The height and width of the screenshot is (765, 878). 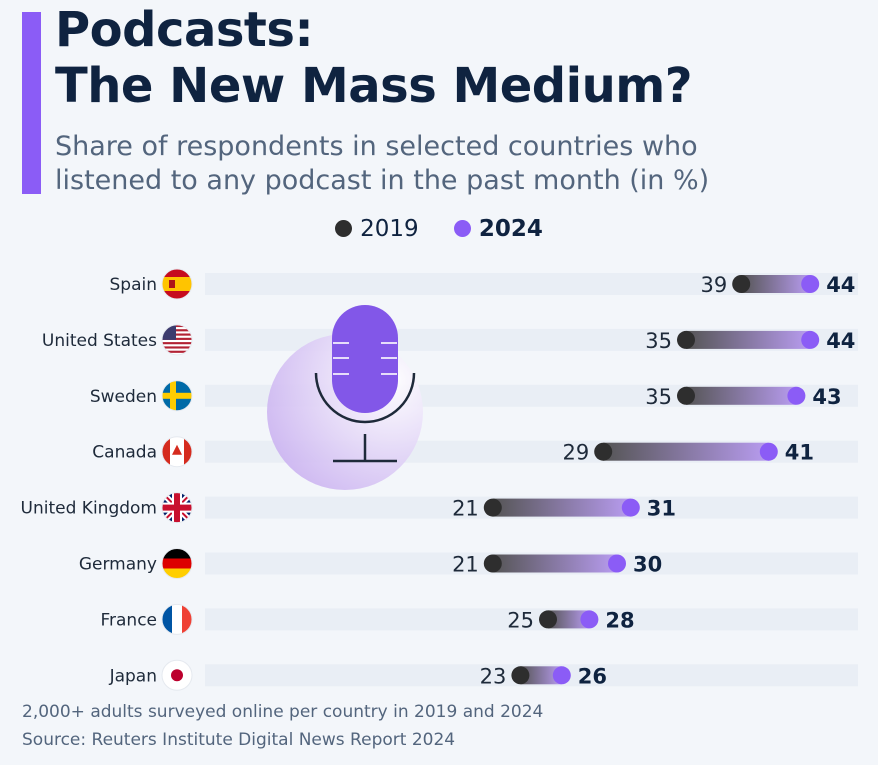 I want to click on value-label-2019: 25, so click(x=520, y=620).